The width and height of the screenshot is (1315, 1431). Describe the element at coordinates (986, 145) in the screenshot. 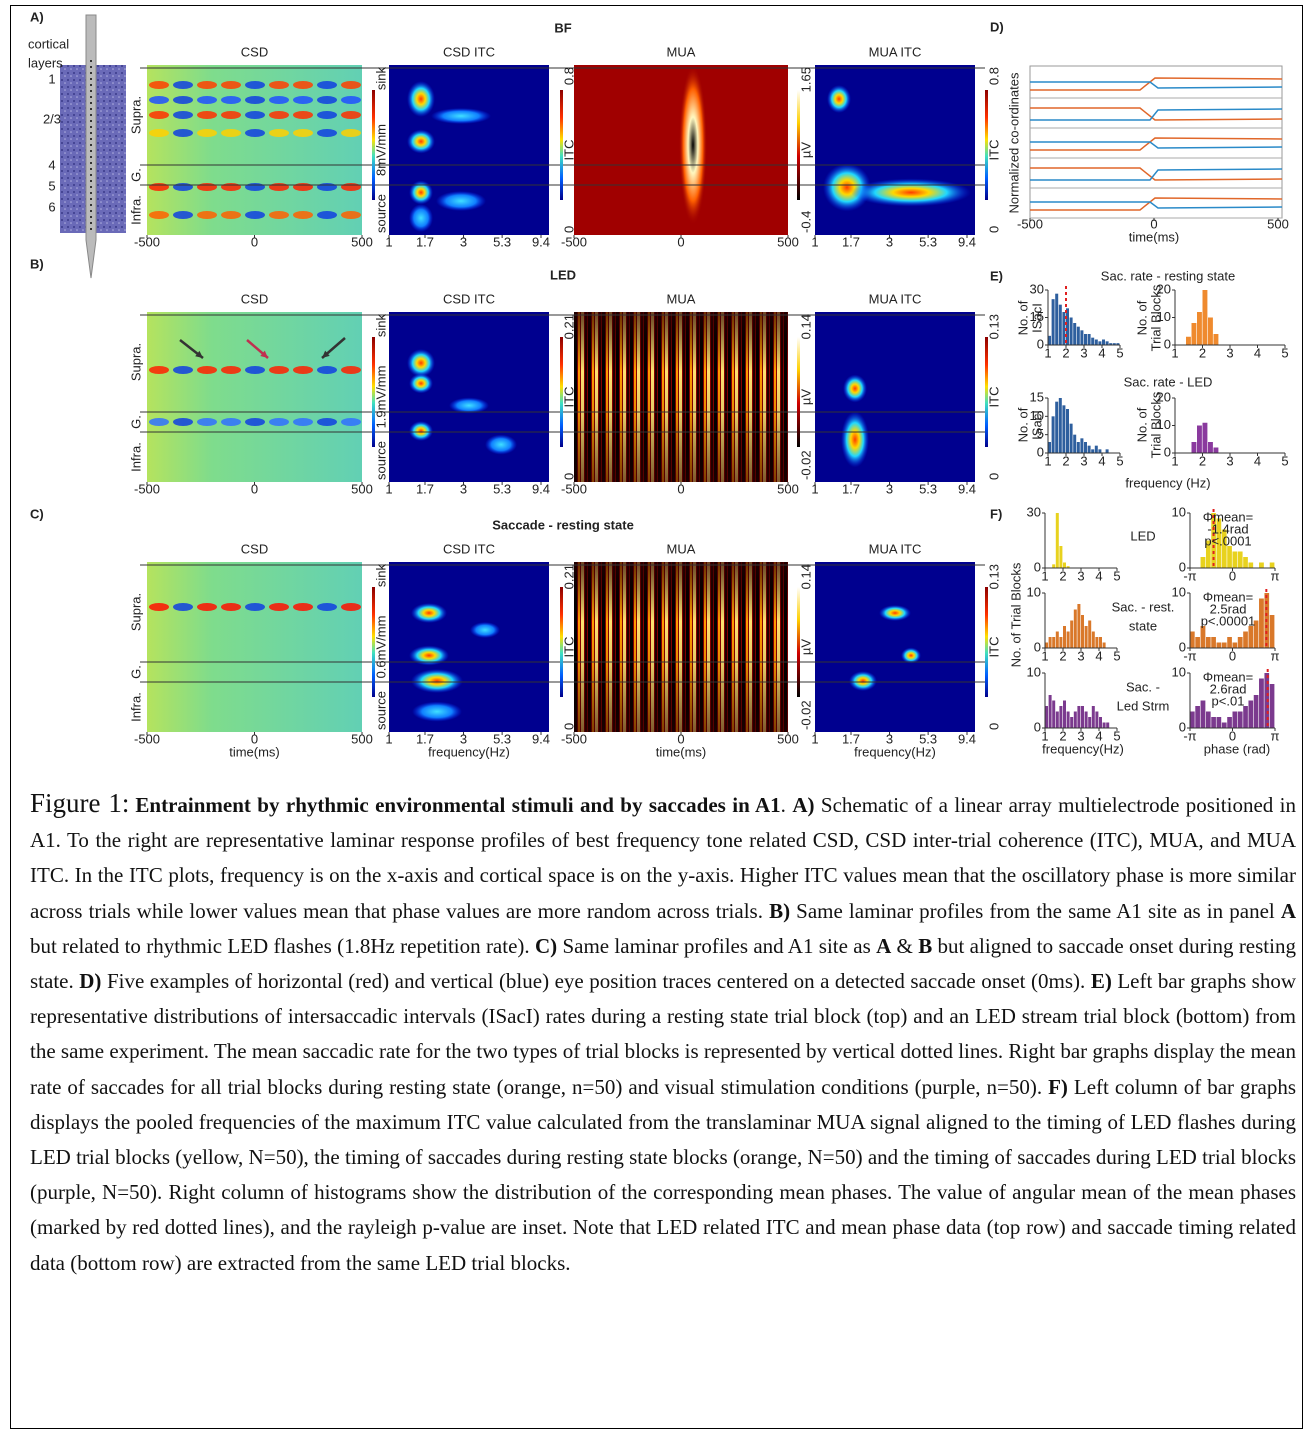

I see `colorbar` at that location.